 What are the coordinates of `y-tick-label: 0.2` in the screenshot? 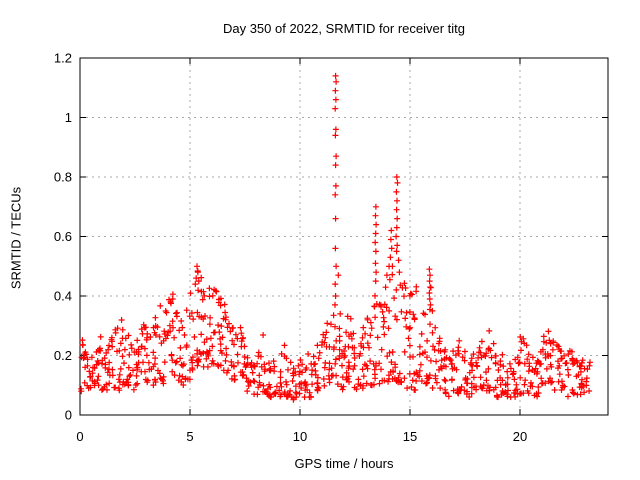 It's located at (63, 355).